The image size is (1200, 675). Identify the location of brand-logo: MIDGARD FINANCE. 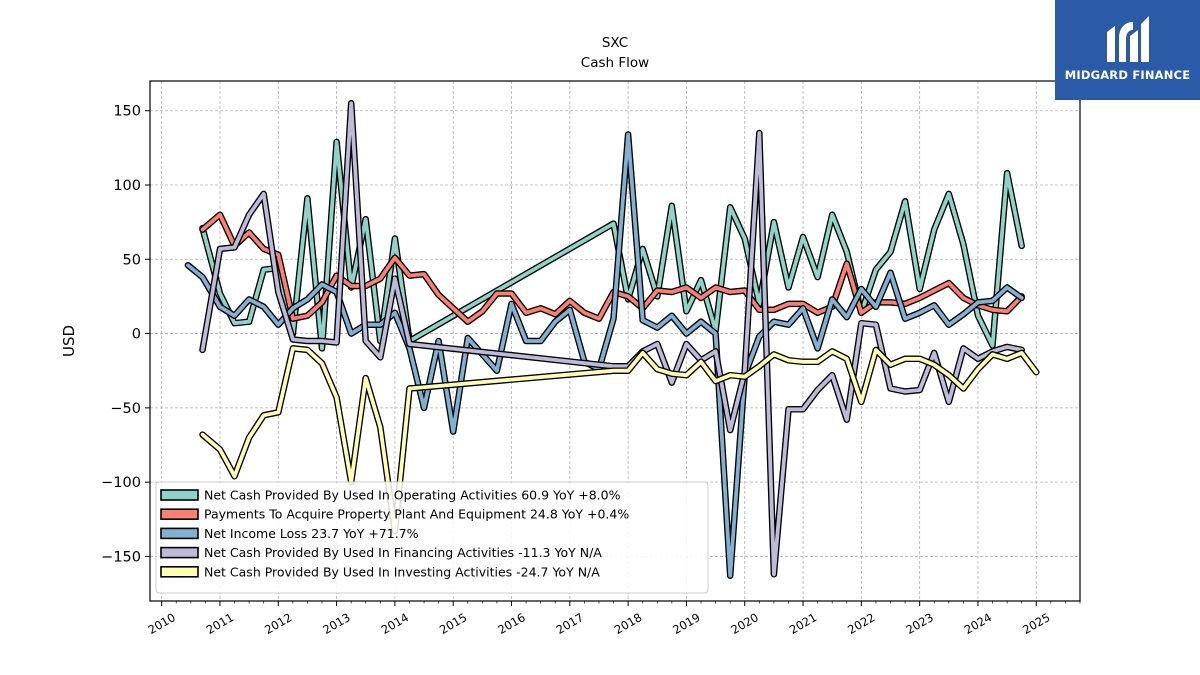
(1127, 50).